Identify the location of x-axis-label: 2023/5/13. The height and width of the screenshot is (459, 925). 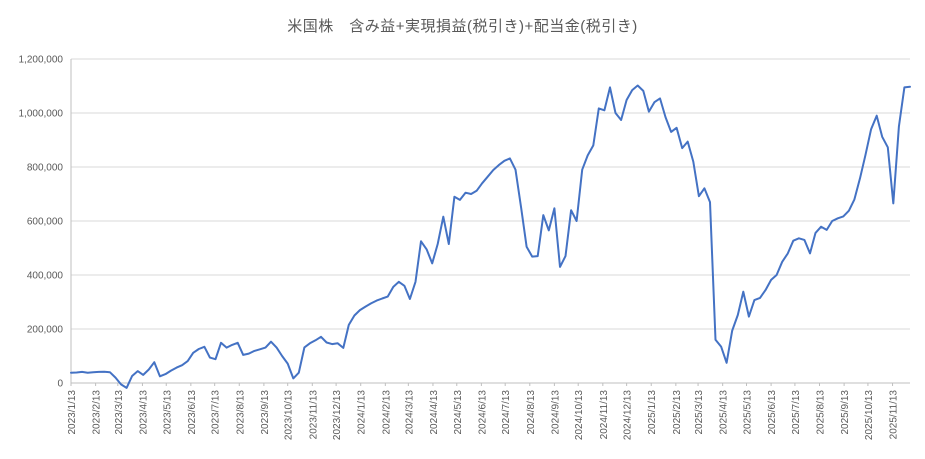
(167, 412).